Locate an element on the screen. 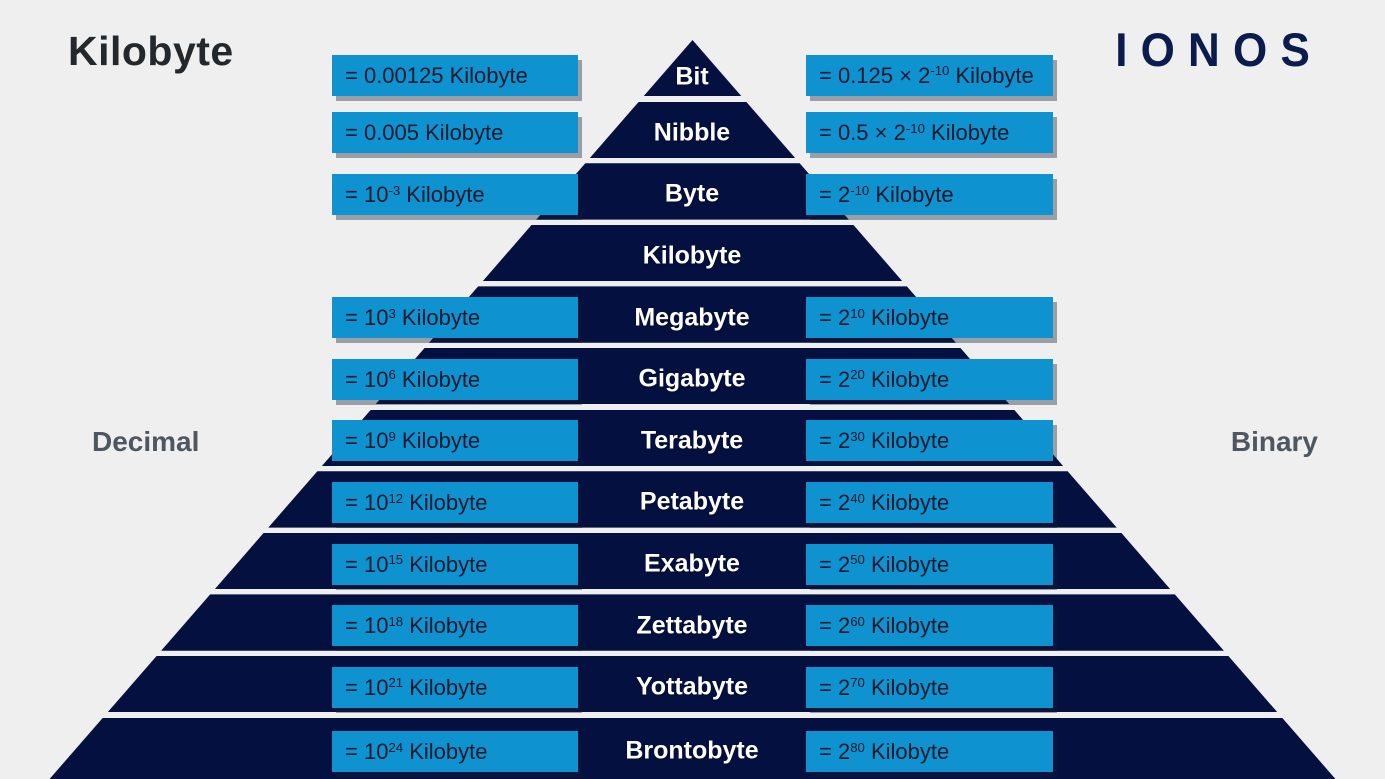  binary-conversion-box: = 260 Kilobyte is located at coordinates (929, 626).